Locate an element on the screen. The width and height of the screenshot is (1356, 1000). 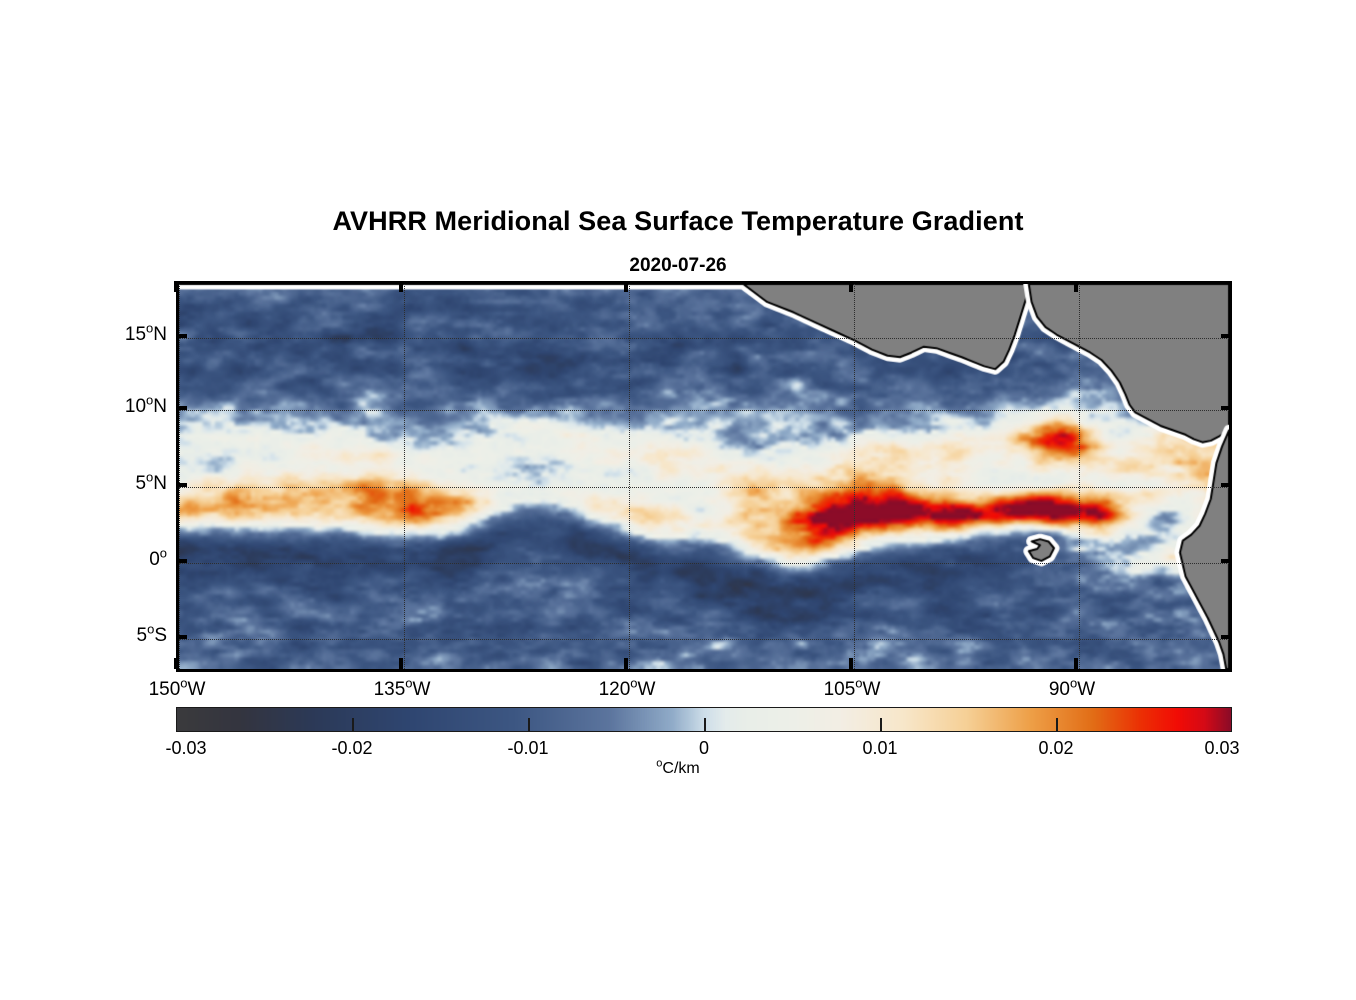
cblabel-0: 0 is located at coordinates (704, 748).